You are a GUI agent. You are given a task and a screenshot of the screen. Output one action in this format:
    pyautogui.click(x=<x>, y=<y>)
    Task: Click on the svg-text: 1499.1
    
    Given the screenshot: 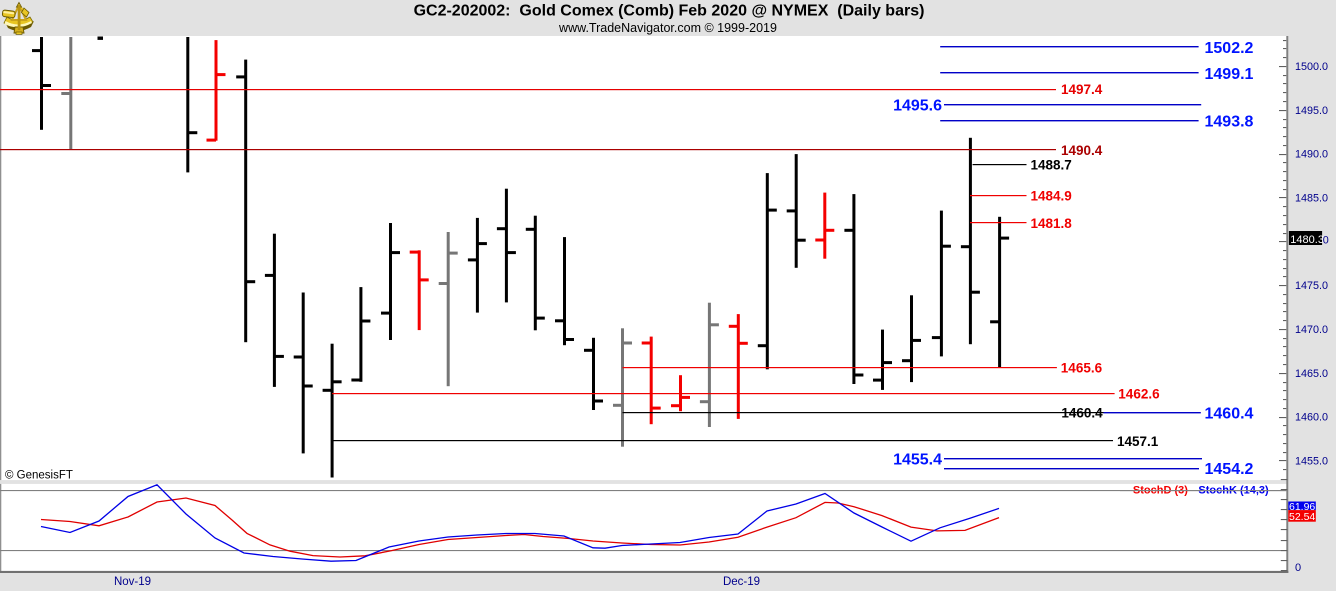 What is the action you would take?
    pyautogui.click(x=1229, y=74)
    